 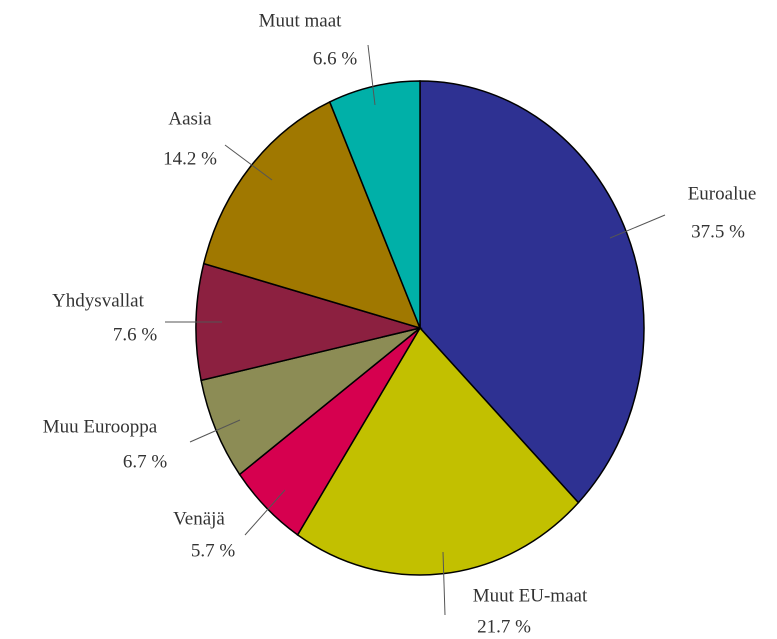 What do you see at coordinates (335, 58) in the screenshot?
I see `slice-value: 6.6 %` at bounding box center [335, 58].